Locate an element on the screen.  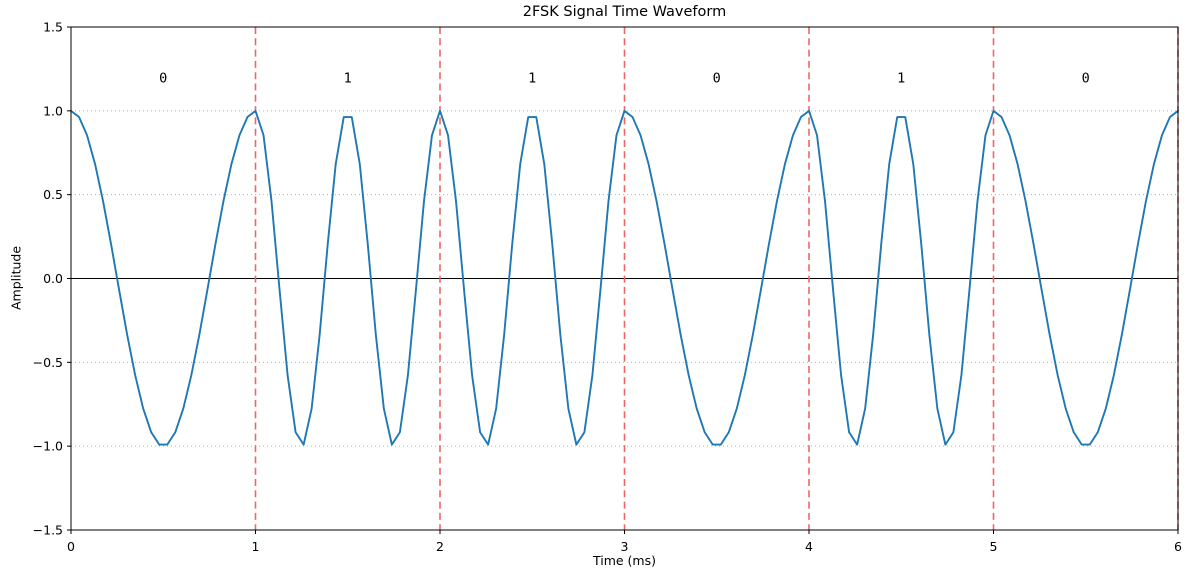
y-tick-label: 0.5 is located at coordinates (53, 194).